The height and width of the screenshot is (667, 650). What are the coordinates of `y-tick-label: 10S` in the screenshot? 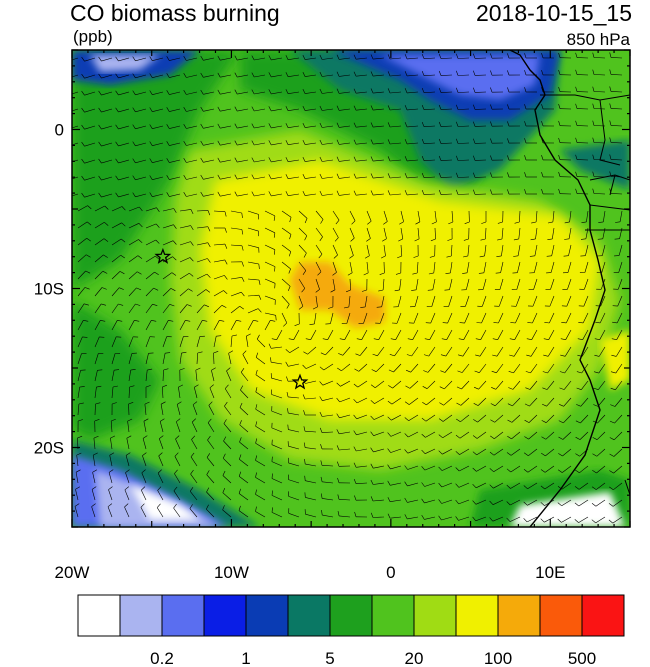 It's located at (49, 289).